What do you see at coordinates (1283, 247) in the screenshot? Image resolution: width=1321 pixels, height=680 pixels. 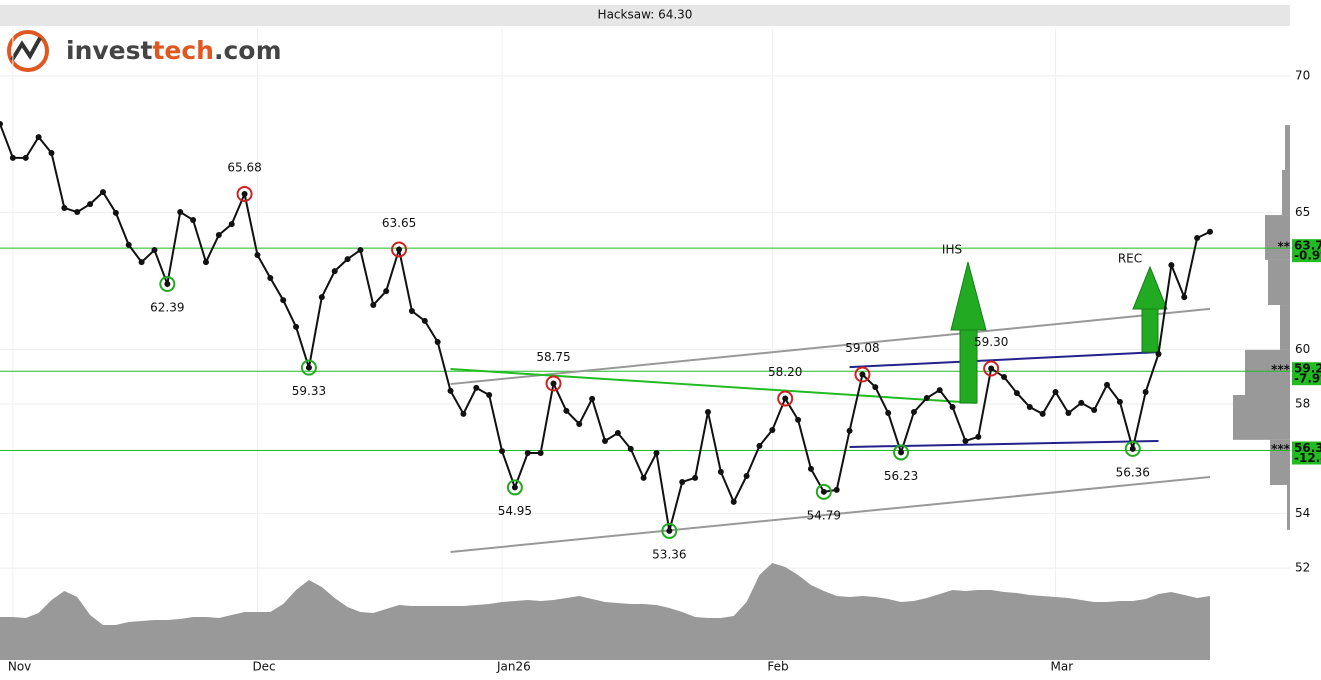 I see `level-marker: **` at bounding box center [1283, 247].